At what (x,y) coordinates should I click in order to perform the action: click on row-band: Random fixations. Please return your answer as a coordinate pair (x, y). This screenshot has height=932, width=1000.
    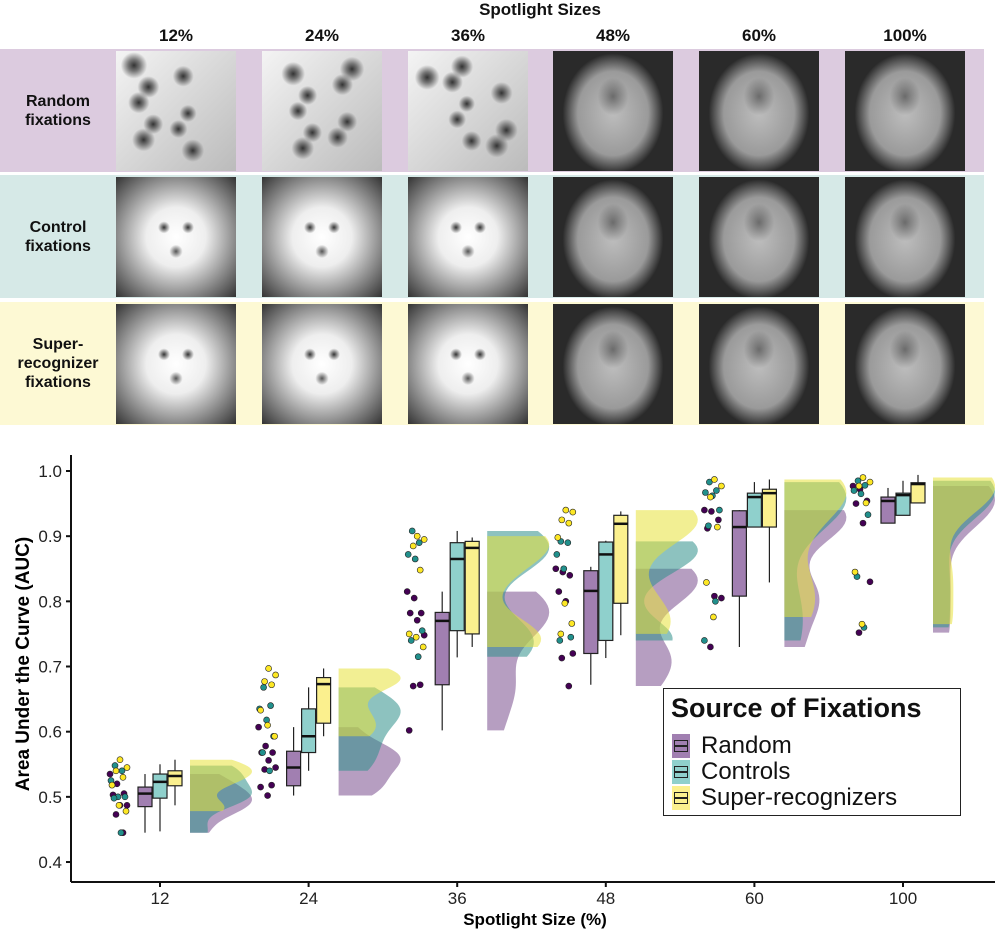
    Looking at the image, I should click on (492, 110).